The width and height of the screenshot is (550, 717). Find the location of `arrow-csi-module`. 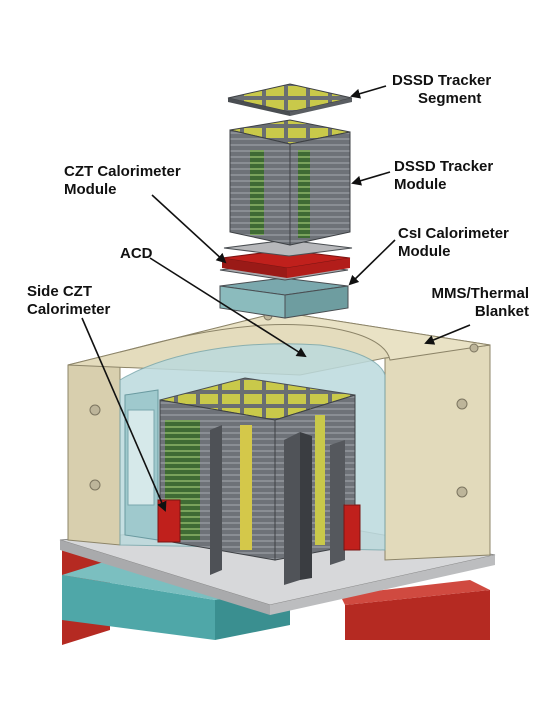

arrow-csi-module is located at coordinates (372, 262).